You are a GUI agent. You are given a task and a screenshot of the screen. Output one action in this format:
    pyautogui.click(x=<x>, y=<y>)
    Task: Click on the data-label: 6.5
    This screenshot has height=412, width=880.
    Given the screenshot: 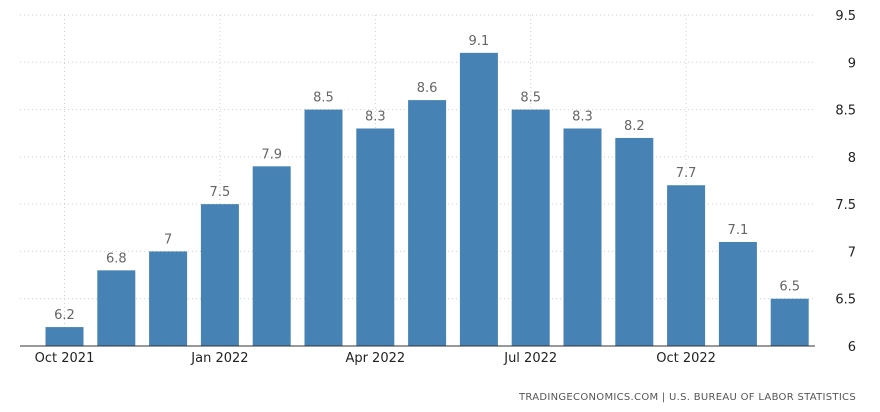 What is the action you would take?
    pyautogui.click(x=789, y=287)
    